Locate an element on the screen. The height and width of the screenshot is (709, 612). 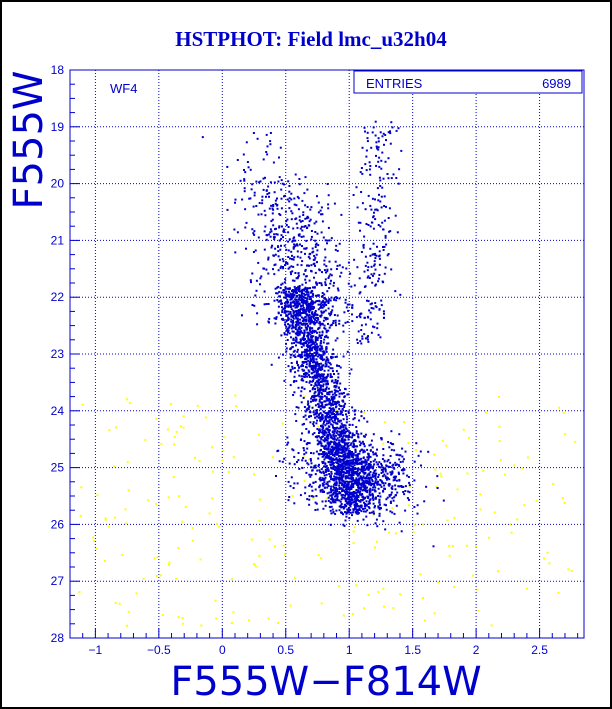
y-tick-label-5: 23 is located at coordinates (58, 354).